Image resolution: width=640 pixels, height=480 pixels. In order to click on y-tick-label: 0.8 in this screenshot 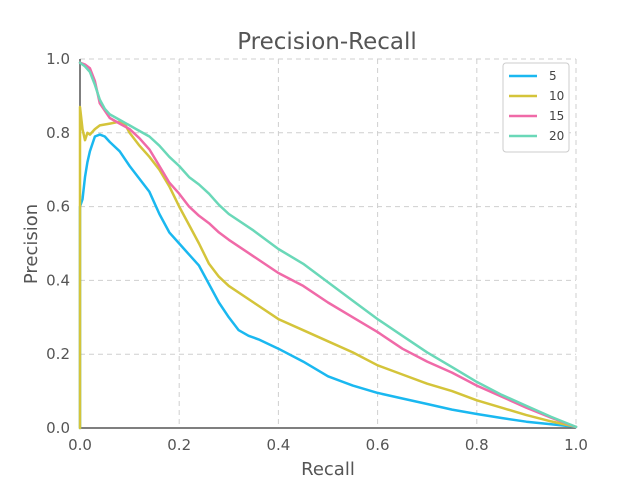, I will do `click(58, 133)`.